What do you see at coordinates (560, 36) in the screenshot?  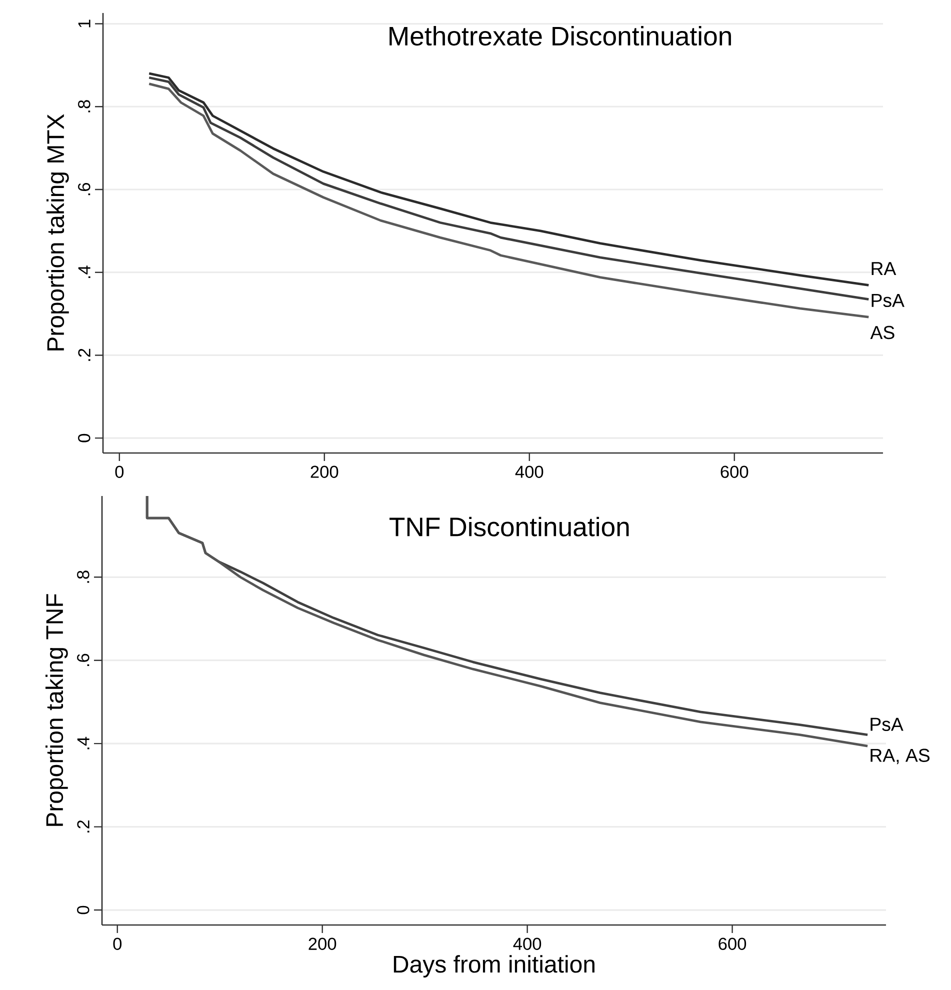 I see `chart-title: Methotrexate Discontinuation` at bounding box center [560, 36].